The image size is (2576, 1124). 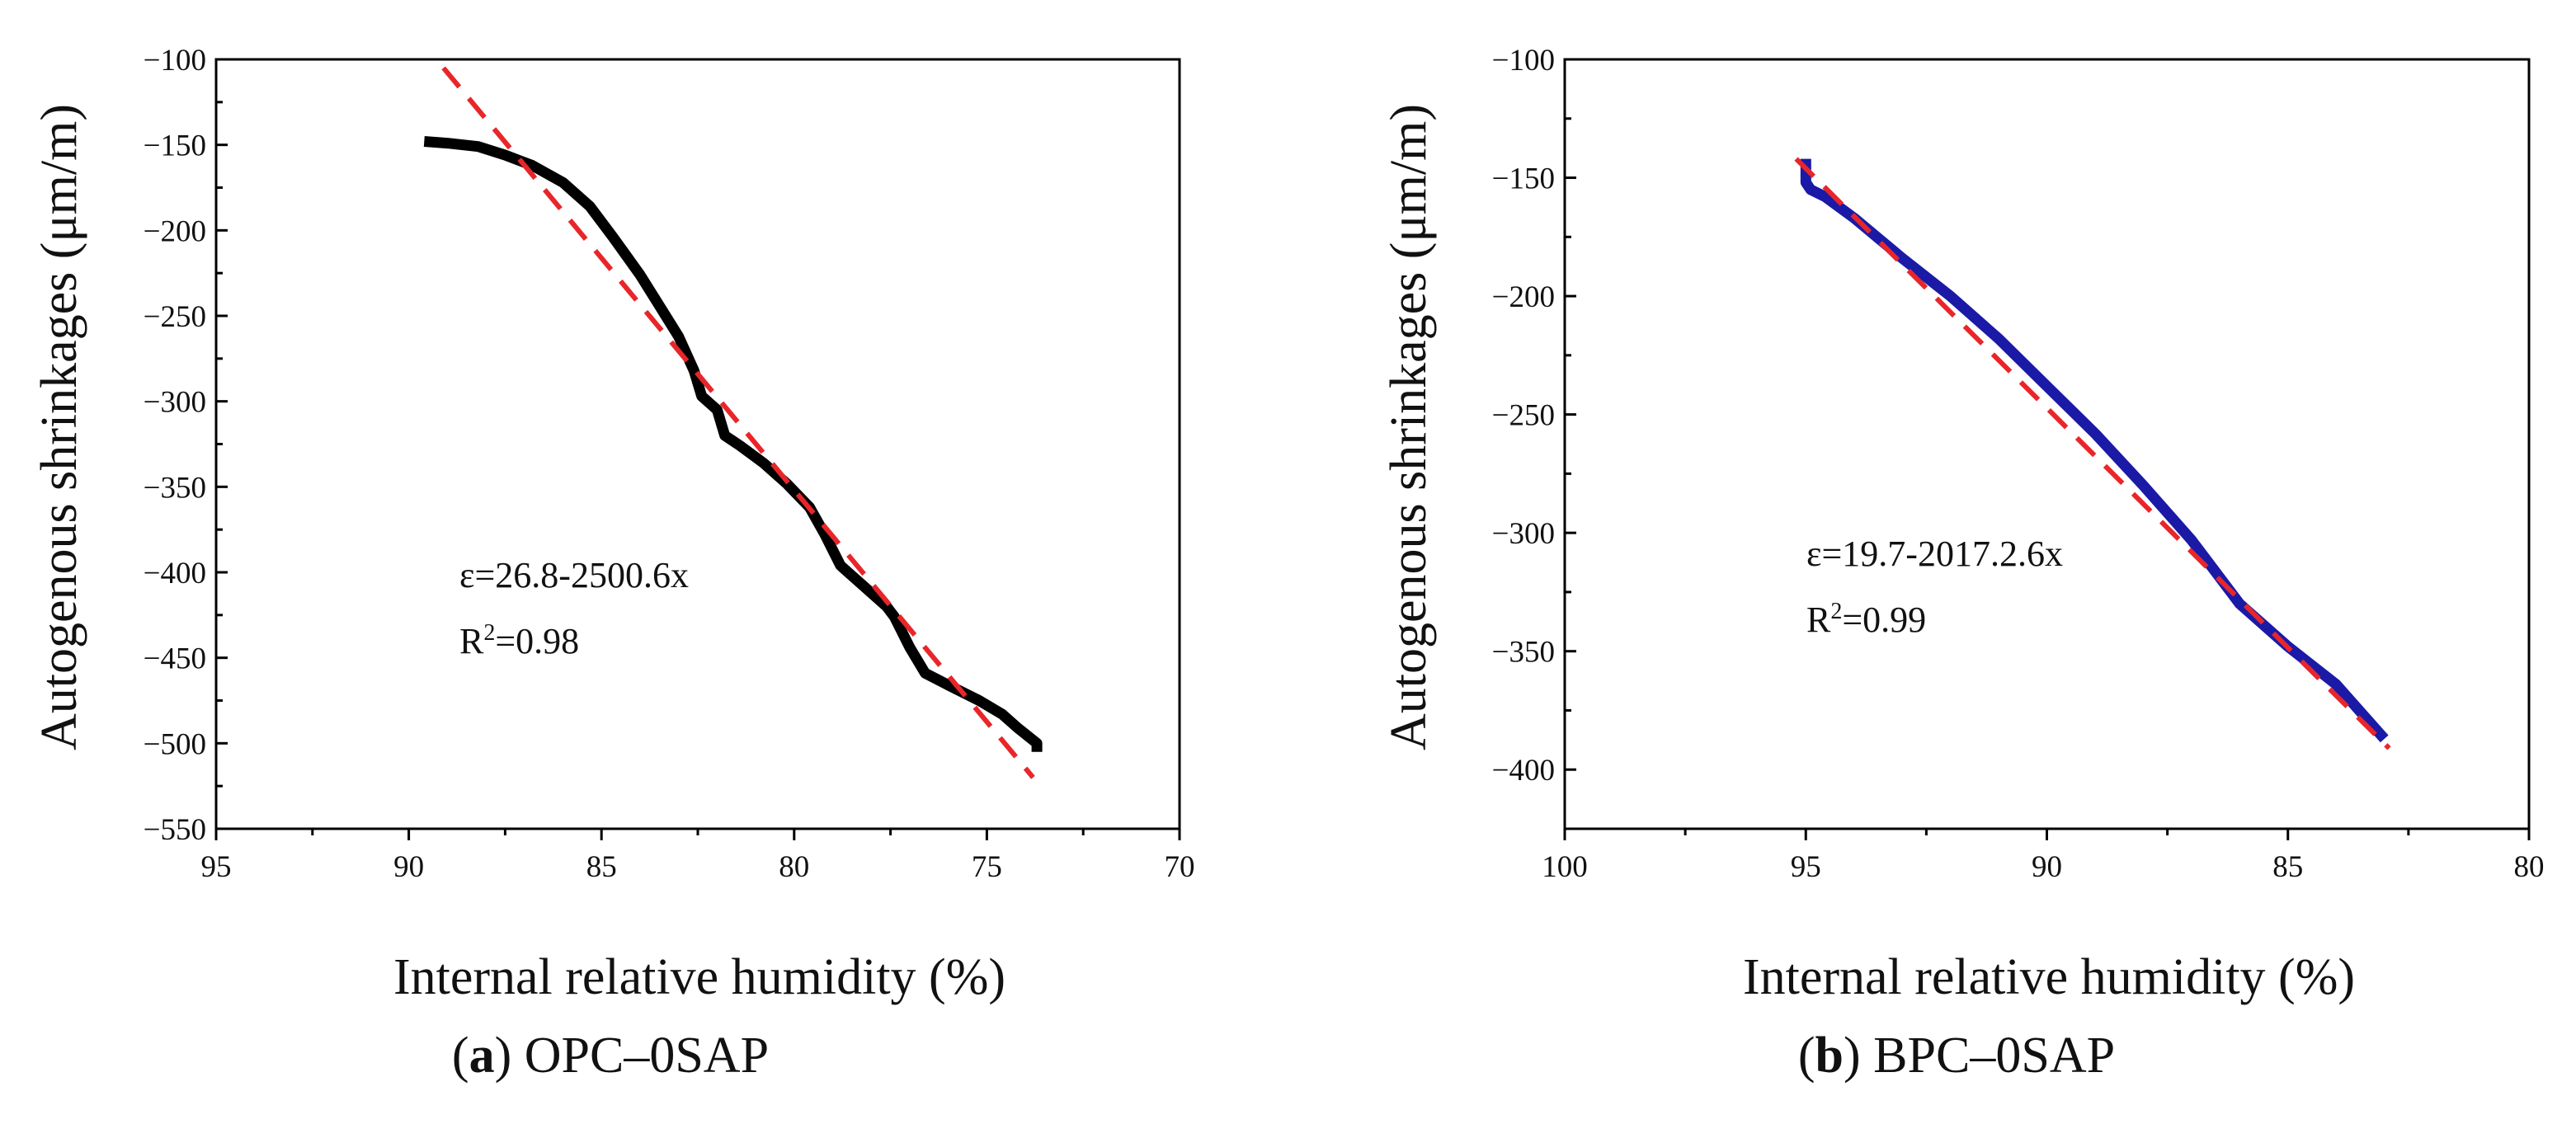 I want to click on panel-b-x-tick-label: 95, so click(x=1806, y=867).